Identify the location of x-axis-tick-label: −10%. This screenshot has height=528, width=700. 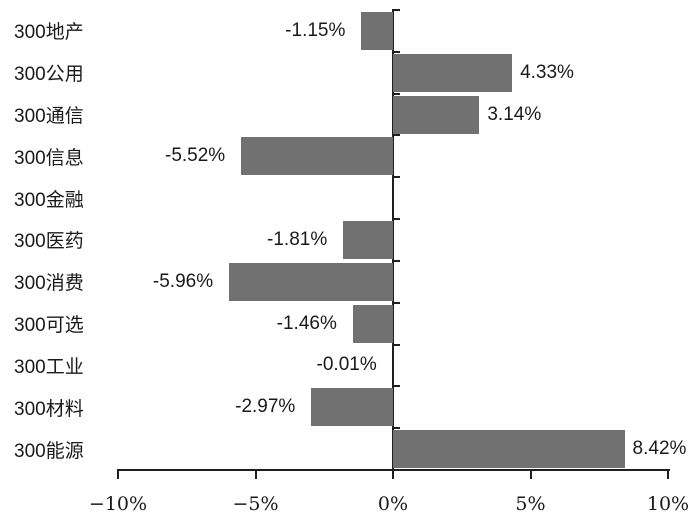
(118, 504).